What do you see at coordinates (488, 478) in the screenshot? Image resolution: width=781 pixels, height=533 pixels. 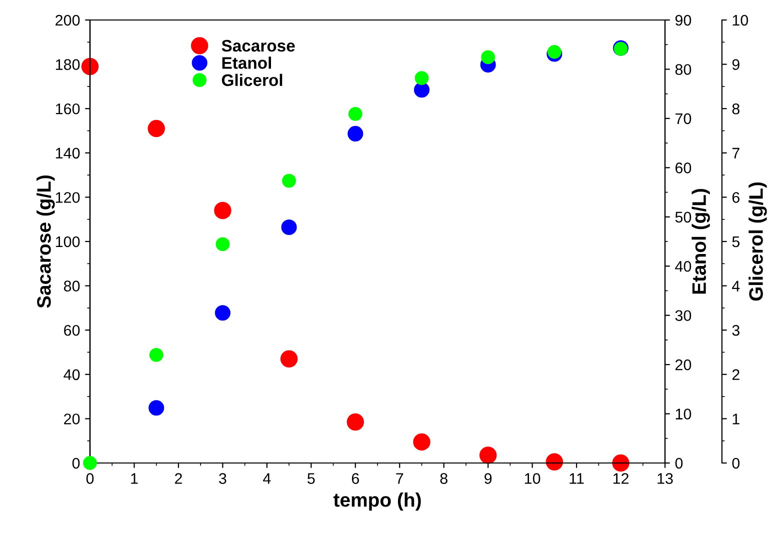 I see `x-tick-label: 9` at bounding box center [488, 478].